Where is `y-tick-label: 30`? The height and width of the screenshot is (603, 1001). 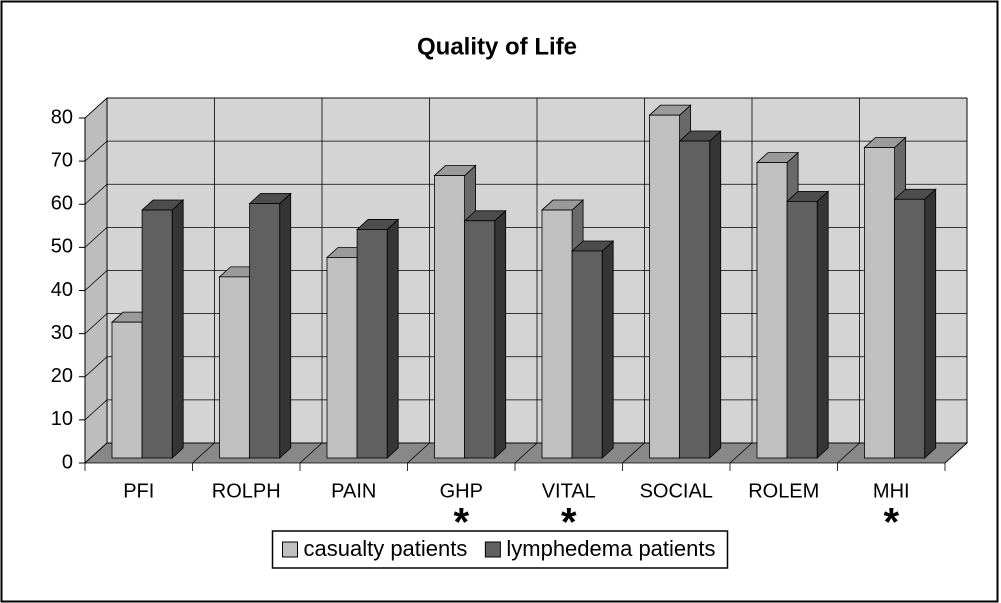 y-tick-label: 30 is located at coordinates (62, 333).